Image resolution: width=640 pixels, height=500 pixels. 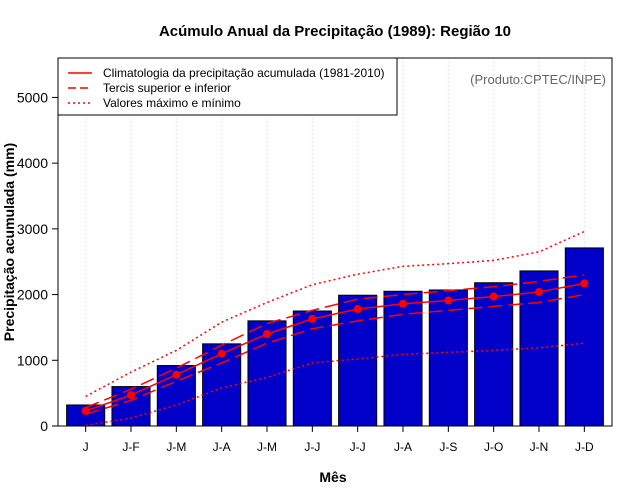 I want to click on x-tick-label: J-S, so click(x=448, y=447).